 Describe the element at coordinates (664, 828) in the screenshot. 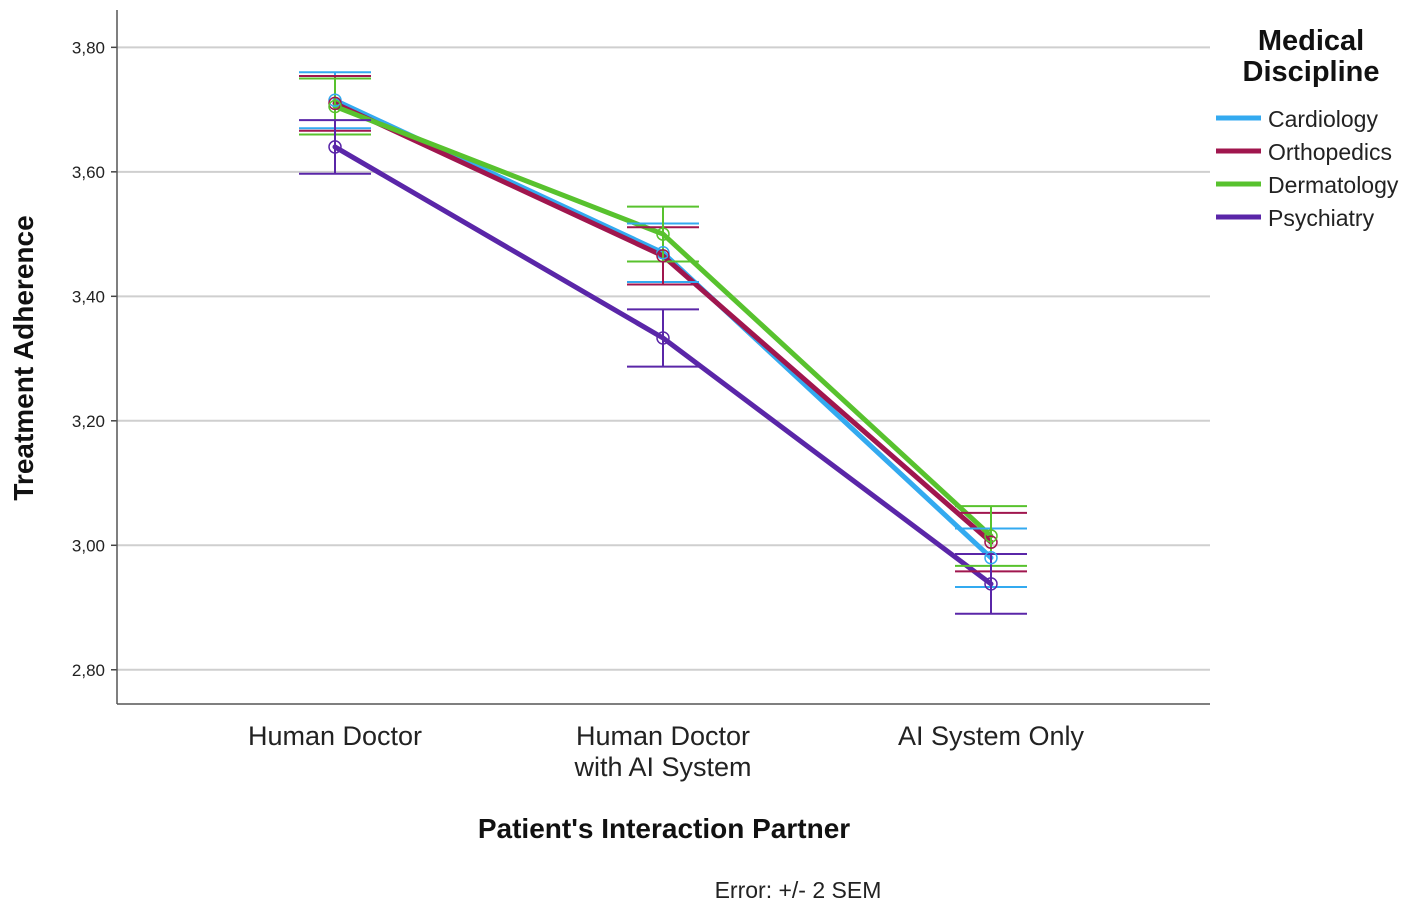

I see `x-axis-title: Patient's Interaction Partner` at that location.